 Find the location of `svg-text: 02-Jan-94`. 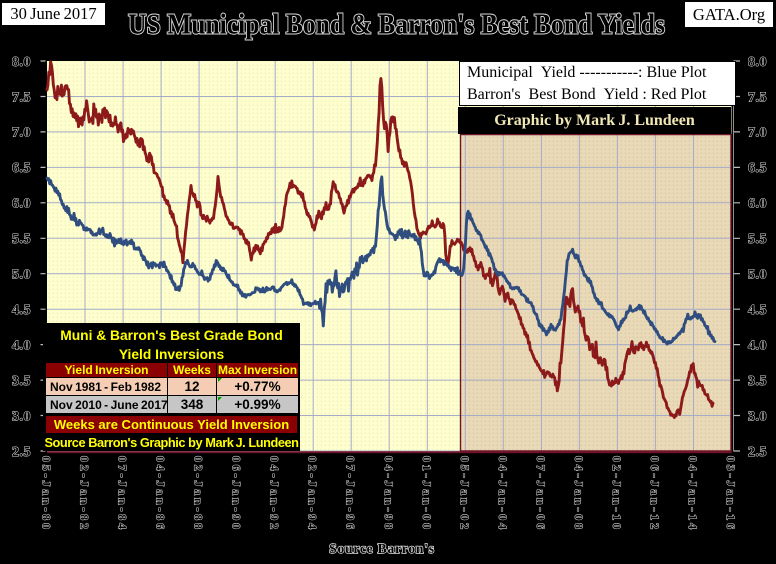

svg-text: 02-Jan-94 is located at coordinates (313, 494).